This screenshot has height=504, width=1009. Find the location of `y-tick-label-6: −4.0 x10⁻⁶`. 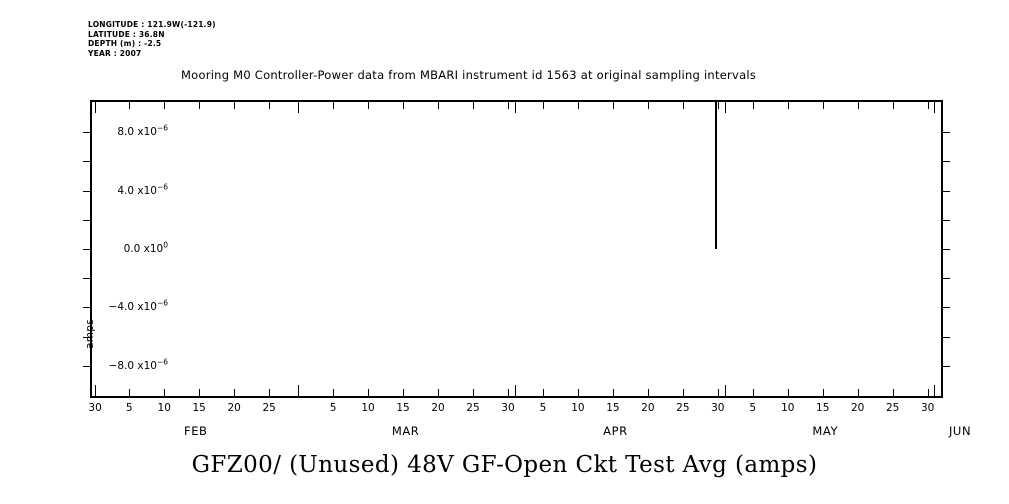

y-tick-label-6: −4.0 x10⁻⁶ is located at coordinates (138, 306).